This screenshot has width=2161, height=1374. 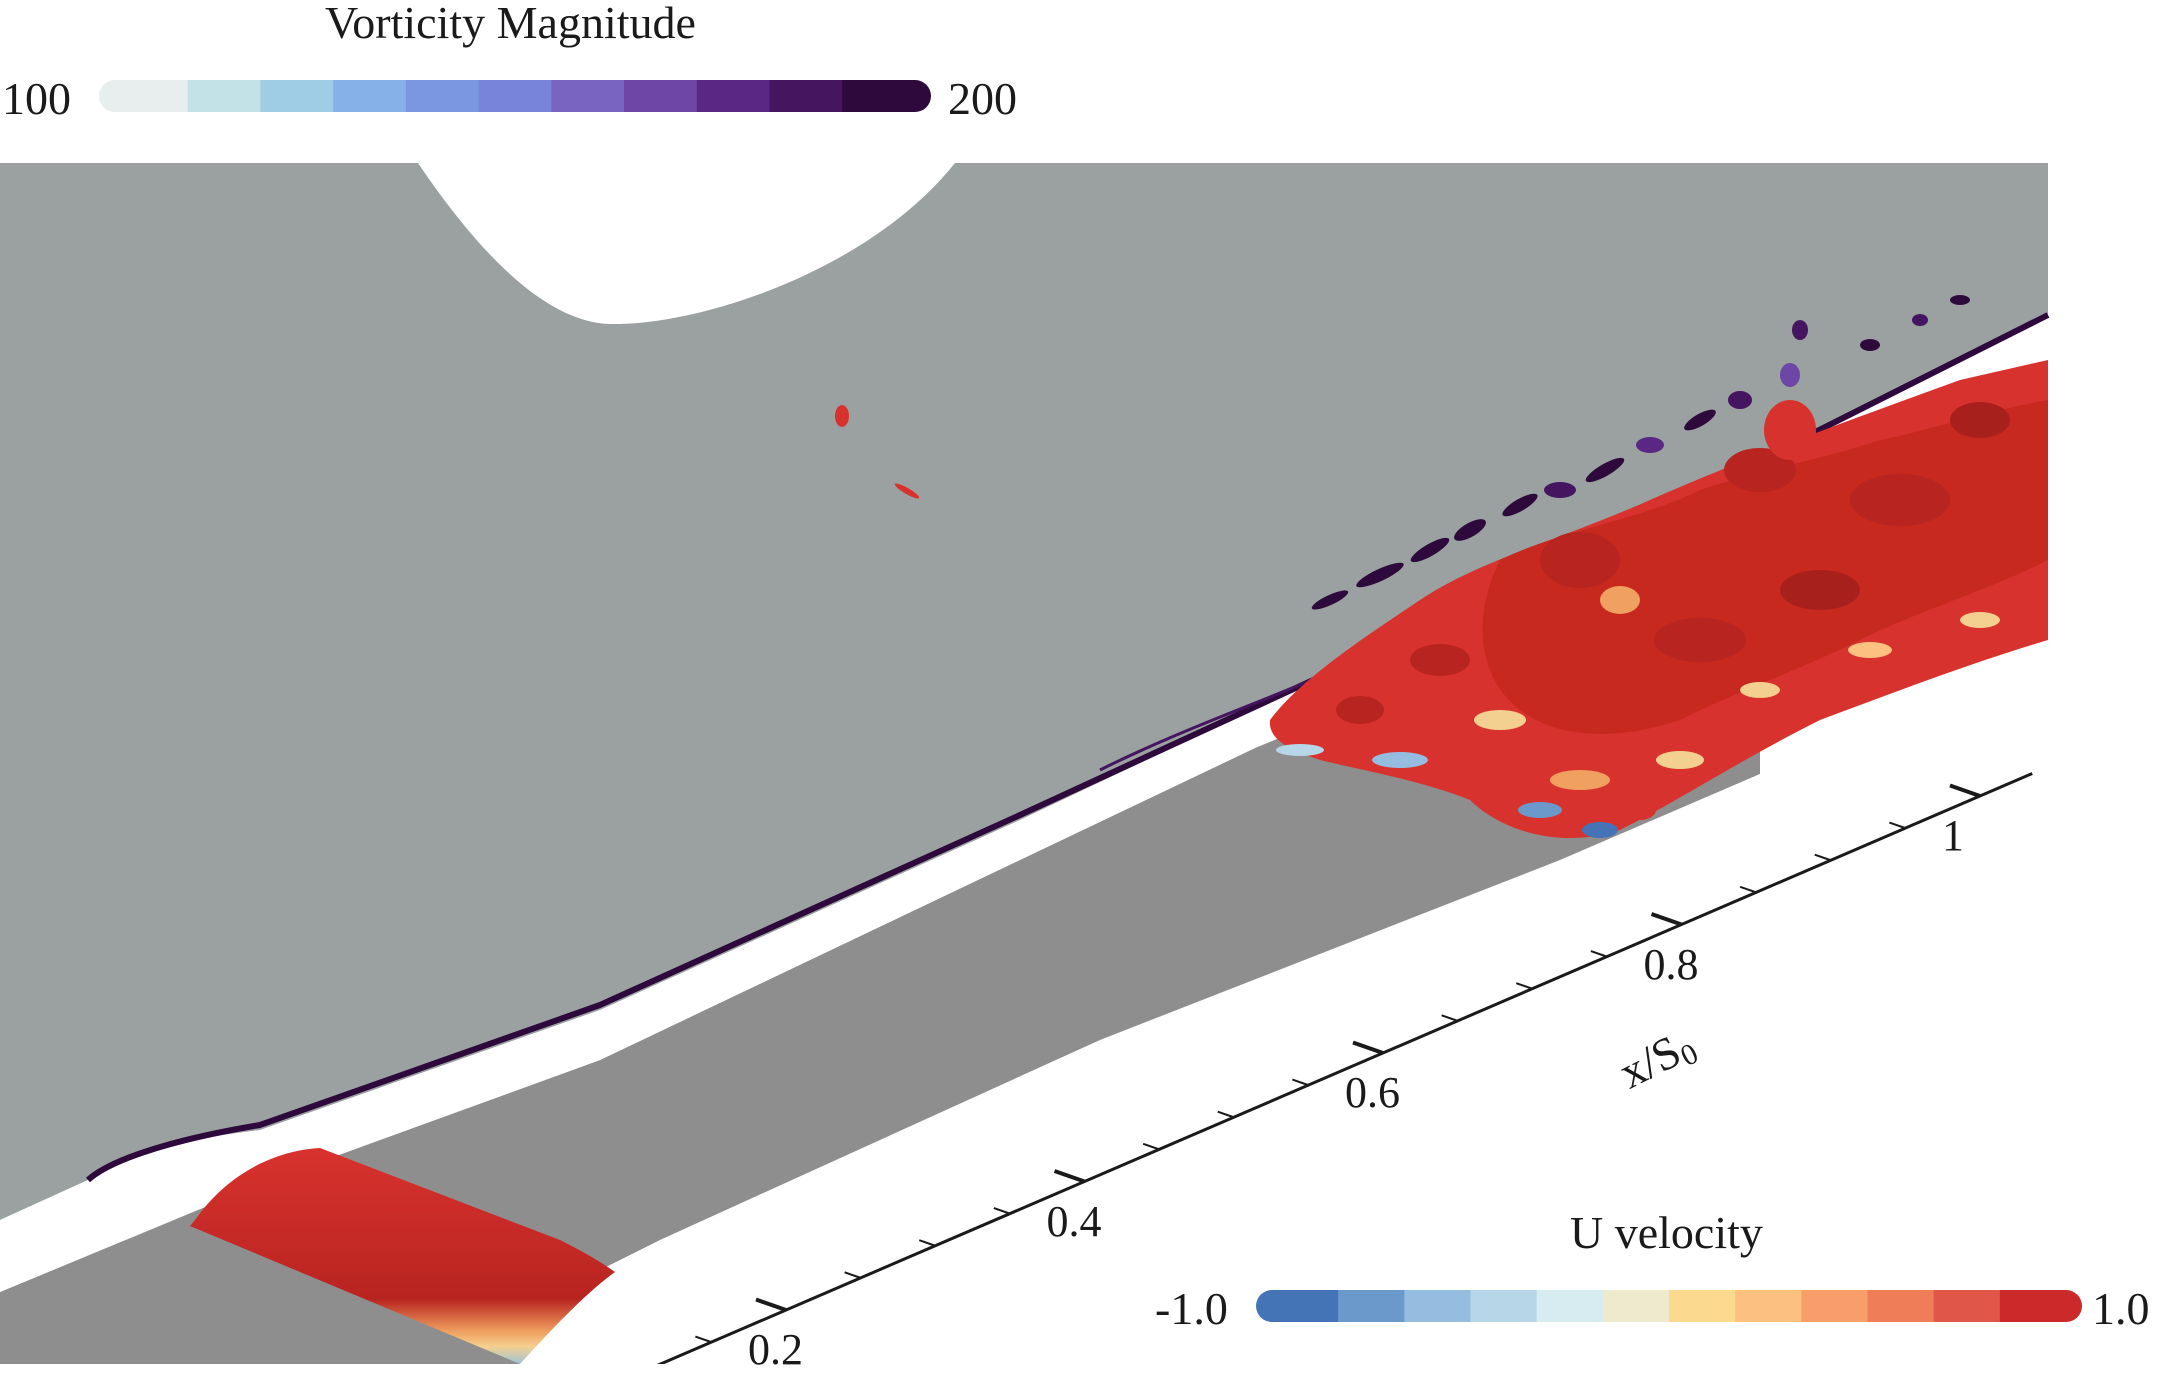 I want to click on u-velocity-colorbar, so click(x=1669, y=1306).